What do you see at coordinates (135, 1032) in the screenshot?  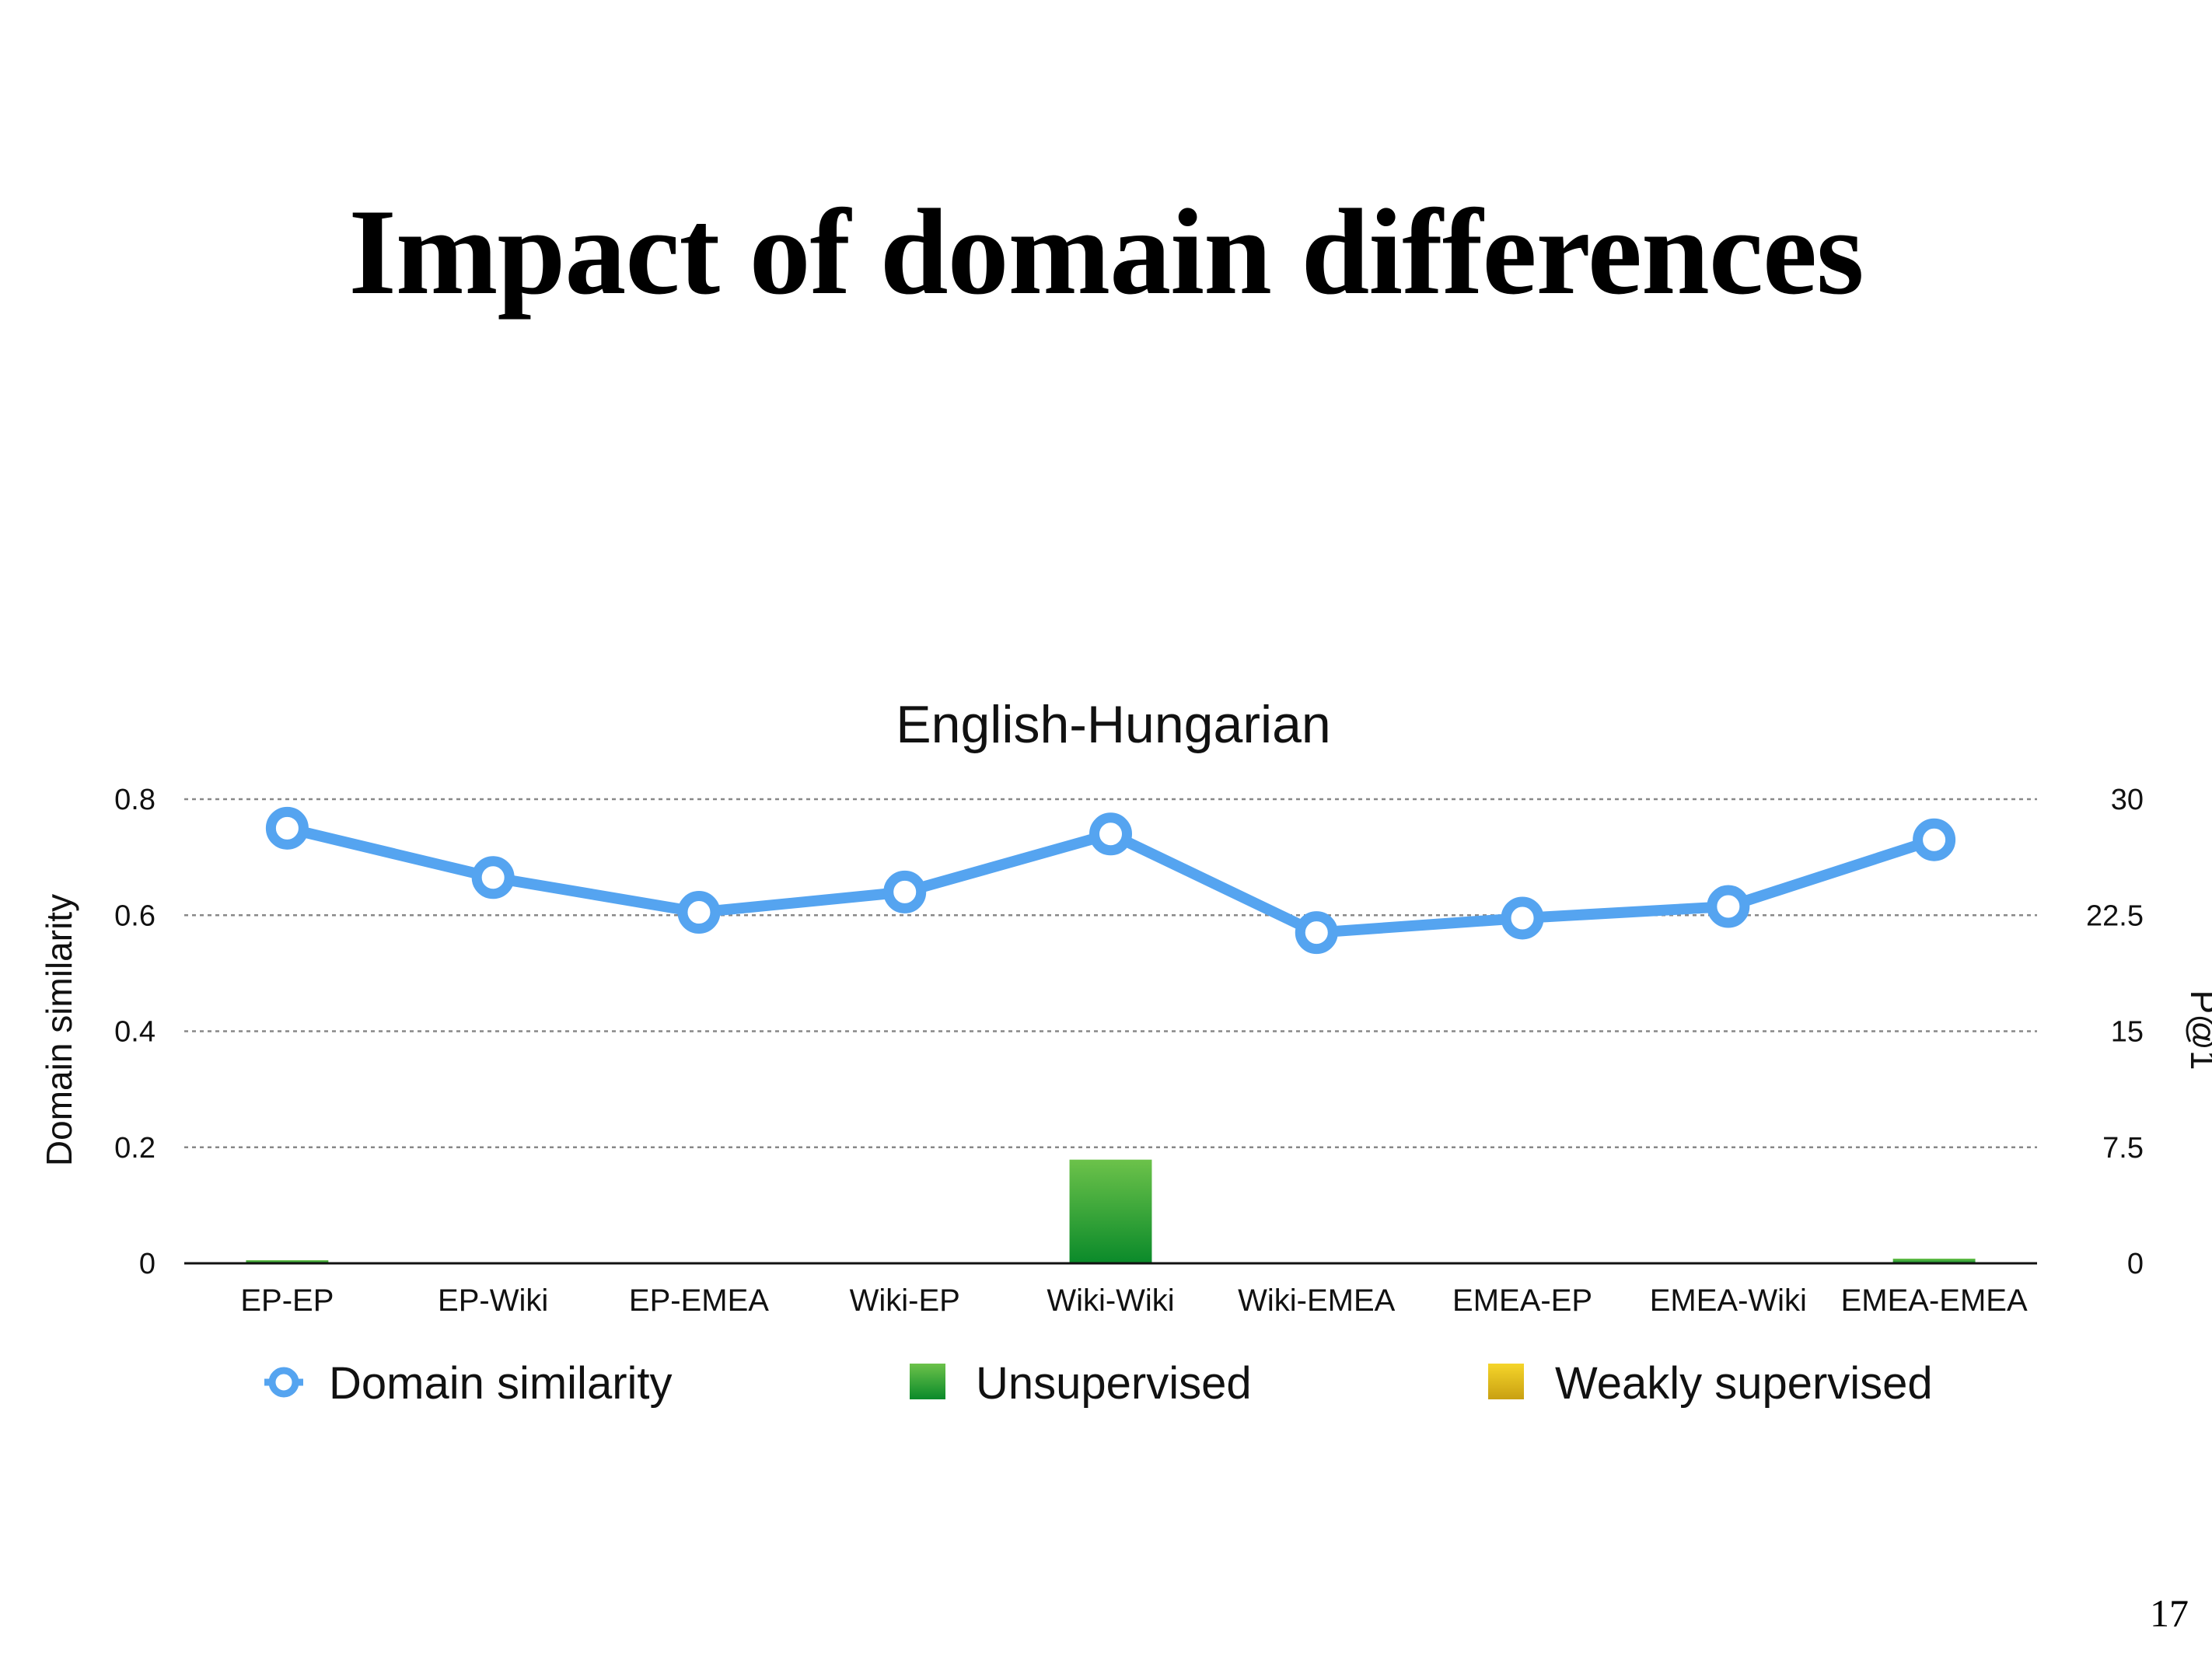 I see `y-tick-label-left: 0.4` at bounding box center [135, 1032].